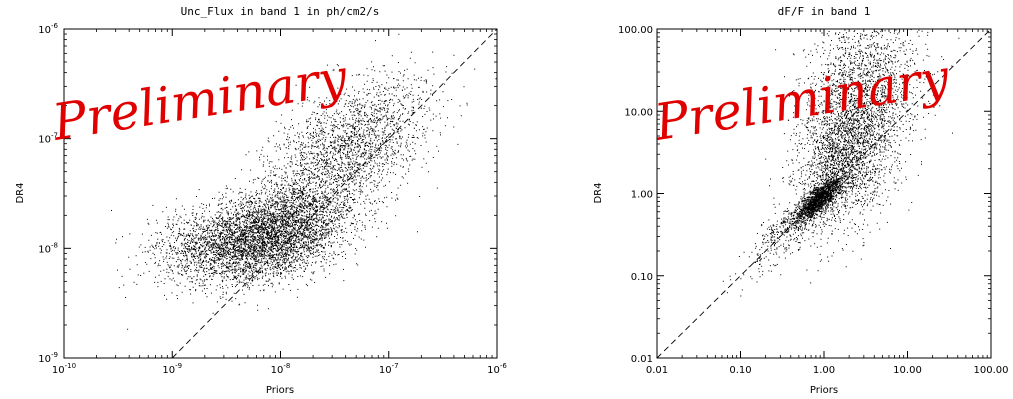 The image size is (1013, 399). Describe the element at coordinates (281, 369) in the screenshot. I see `x-tick-label: 10⁻⁸` at that location.